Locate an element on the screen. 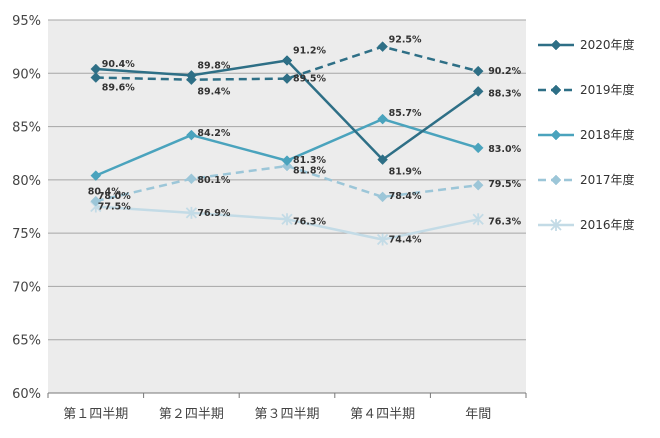 This screenshot has width=660, height=438. data-label: 90.2% is located at coordinates (504, 71).